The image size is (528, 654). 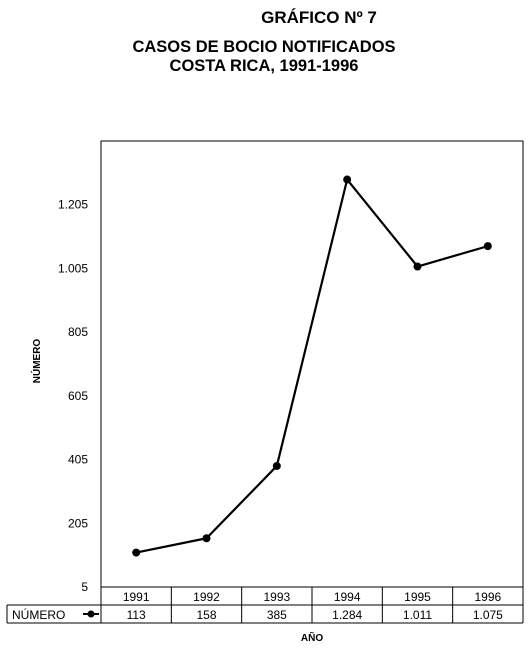 What do you see at coordinates (206, 615) in the screenshot?
I see `table-value-cell: 158` at bounding box center [206, 615].